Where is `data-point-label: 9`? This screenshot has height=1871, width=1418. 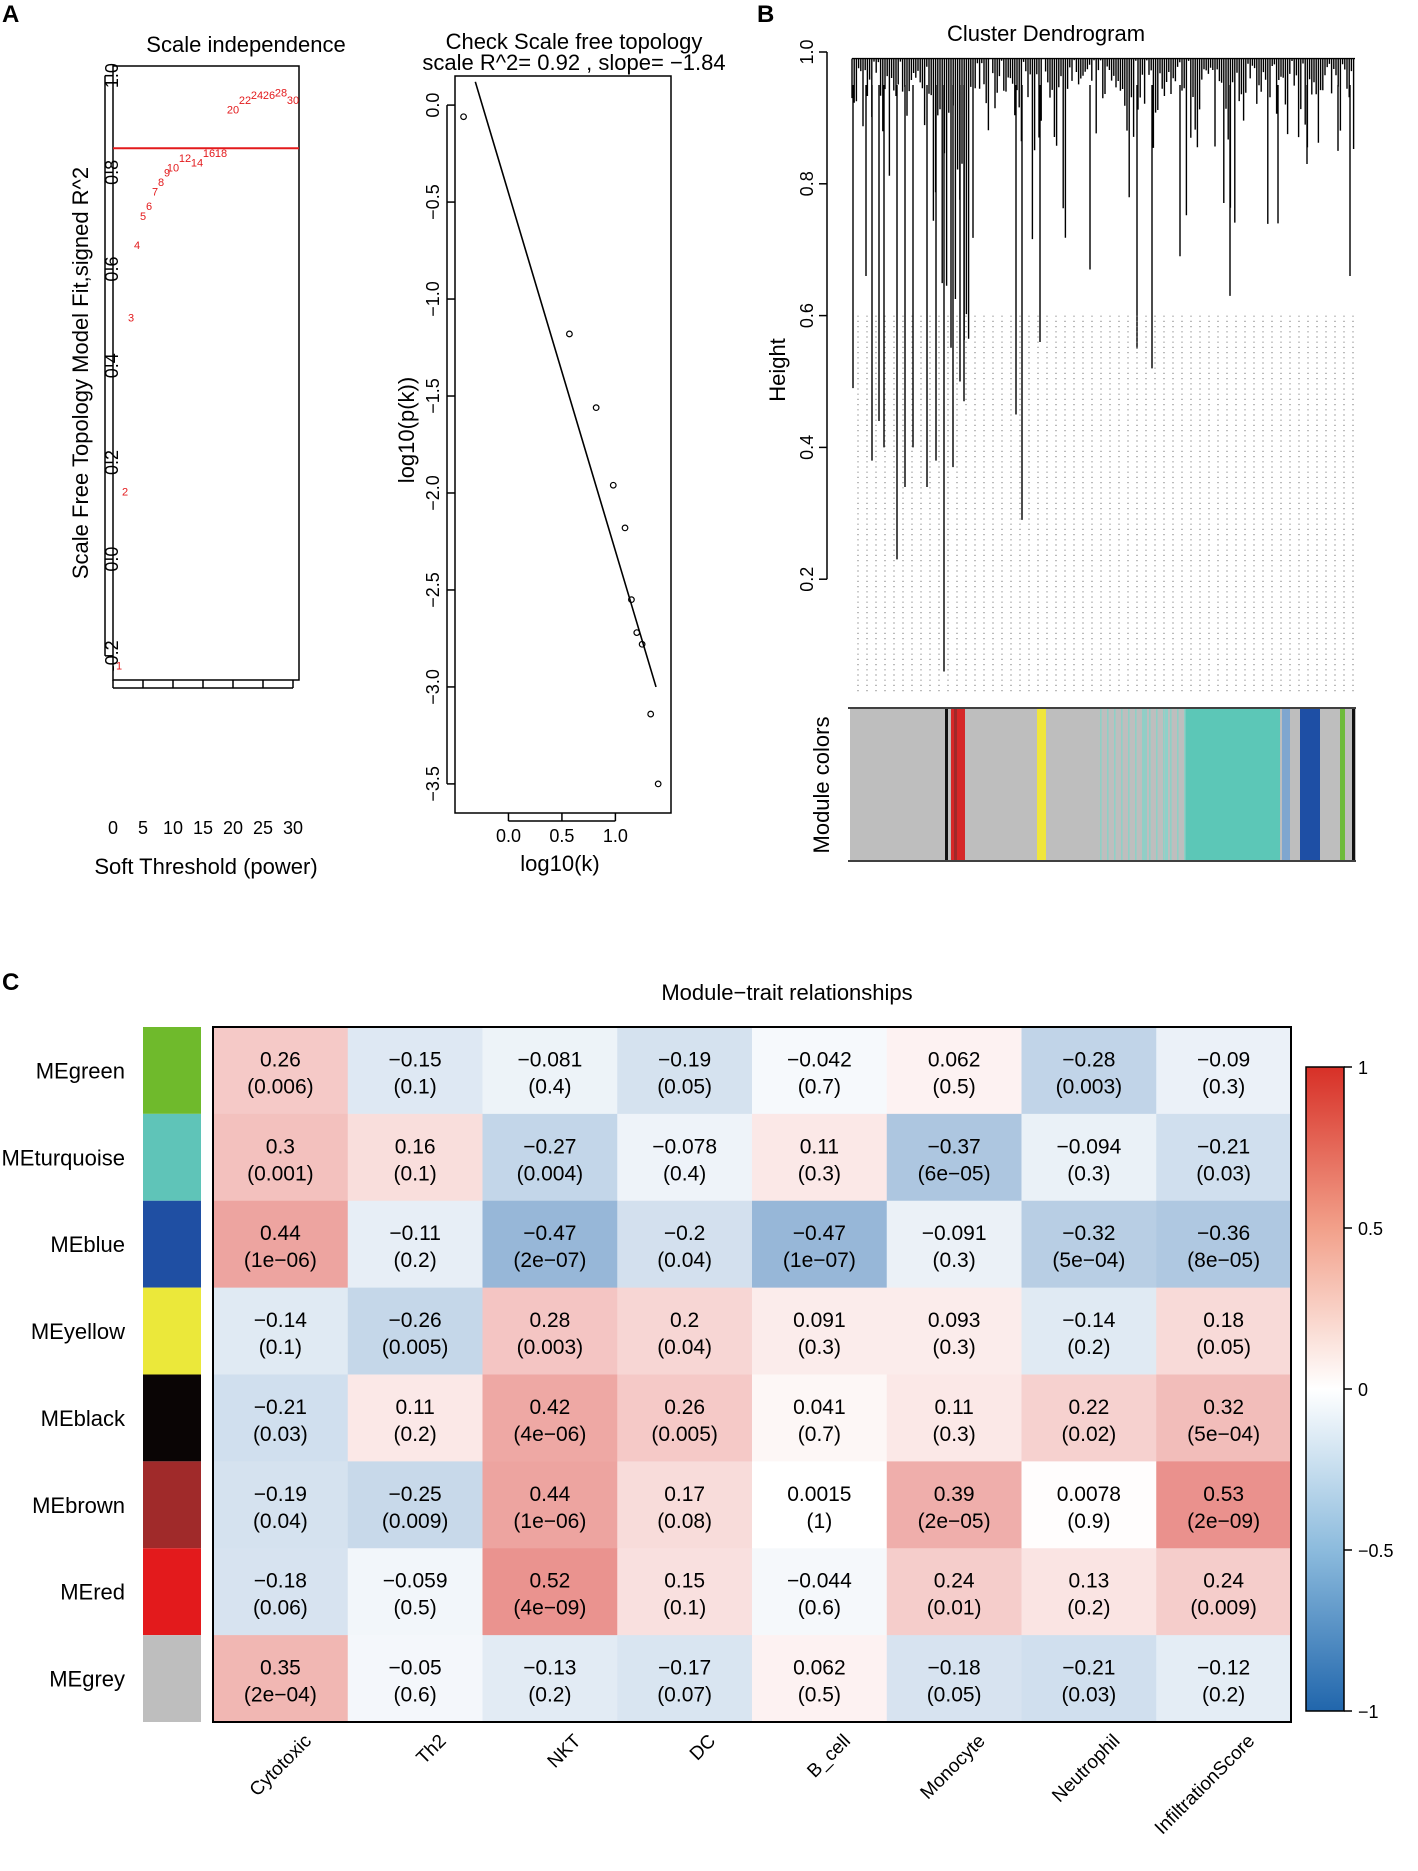 data-point-label: 9 is located at coordinates (167, 173).